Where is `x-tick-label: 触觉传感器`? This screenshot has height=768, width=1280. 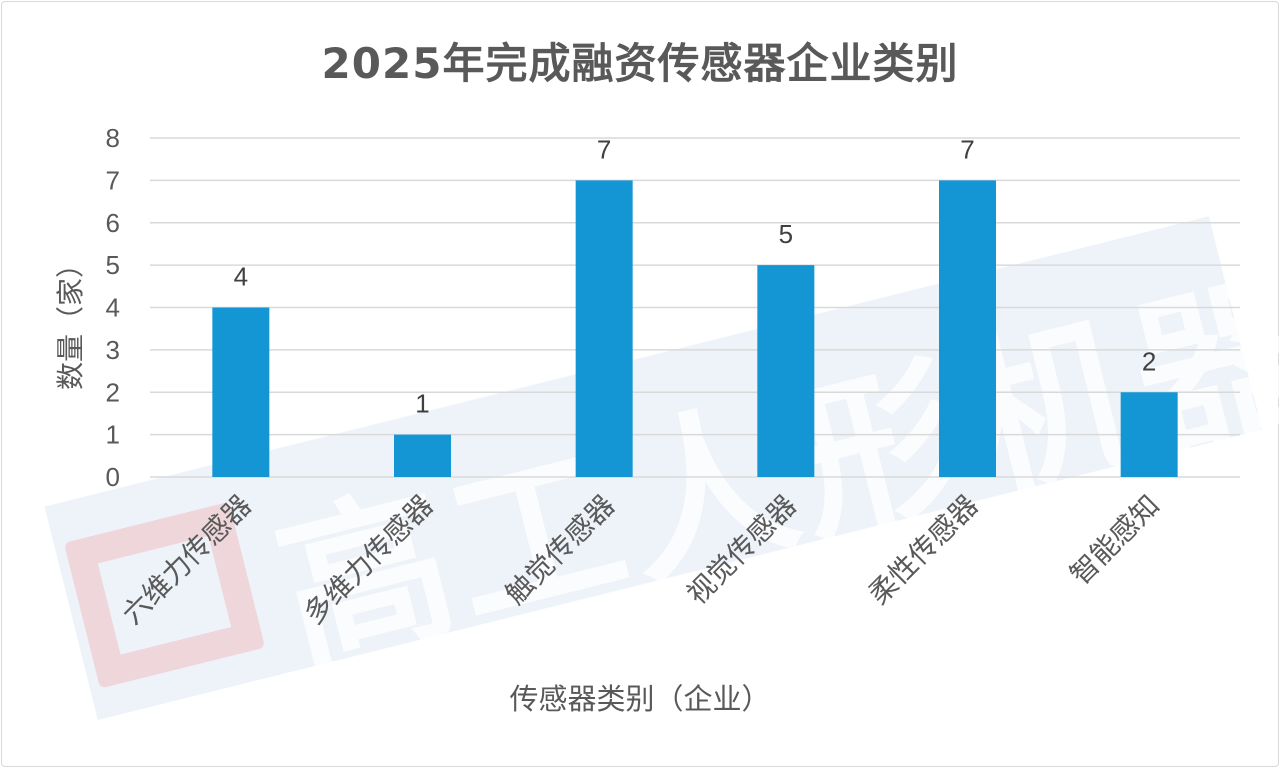 x-tick-label: 触觉传感器 is located at coordinates (560, 550).